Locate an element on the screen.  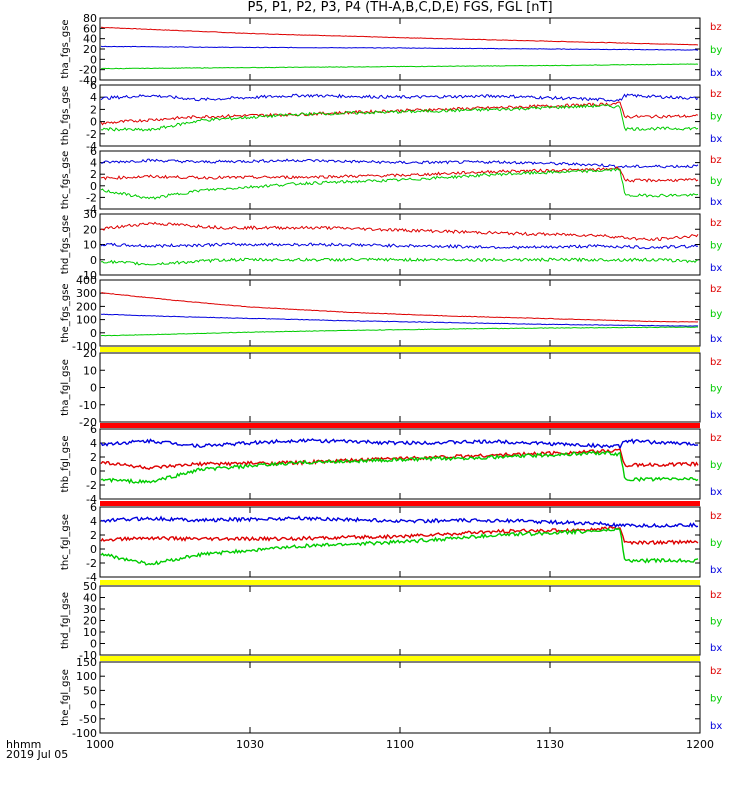
y-axis-title: thd_fgs_gse is located at coordinates (65, 244).